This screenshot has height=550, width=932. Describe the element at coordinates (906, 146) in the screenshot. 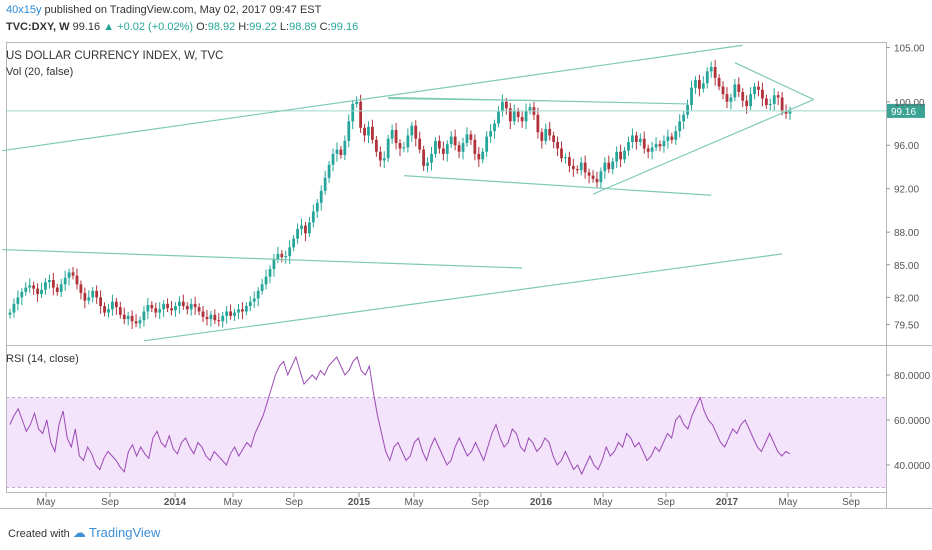

I see `price-tick-label: 96.00` at that location.